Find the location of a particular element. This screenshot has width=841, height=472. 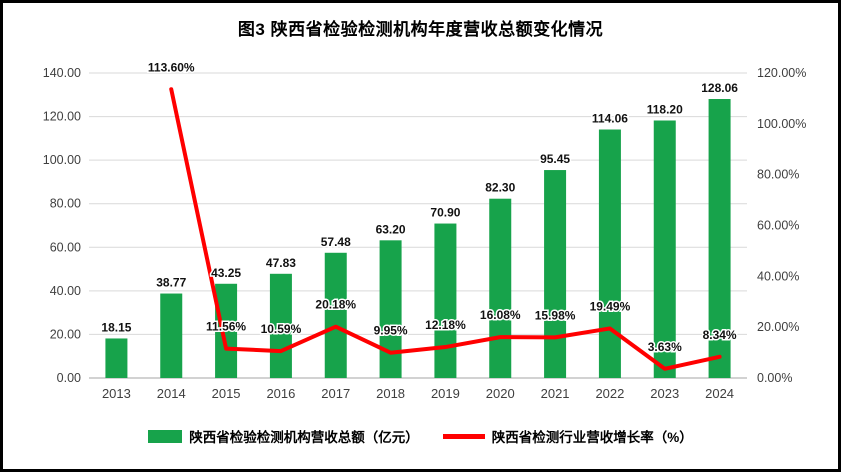

bar-value-label: 95.45 is located at coordinates (555, 159).